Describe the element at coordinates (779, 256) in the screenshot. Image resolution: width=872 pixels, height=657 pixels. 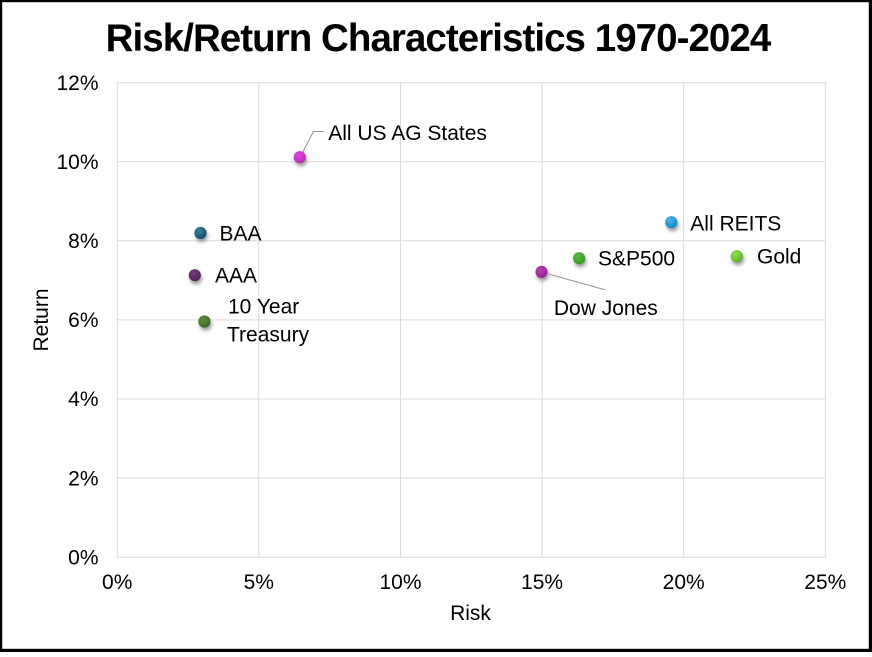
I see `svg-text: Gold` at that location.